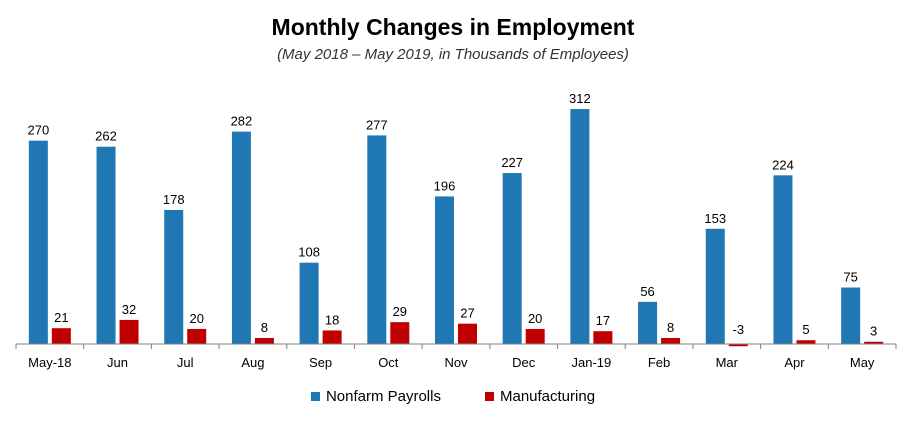  I want to click on data-label-manufacturing-8: 17, so click(603, 320).